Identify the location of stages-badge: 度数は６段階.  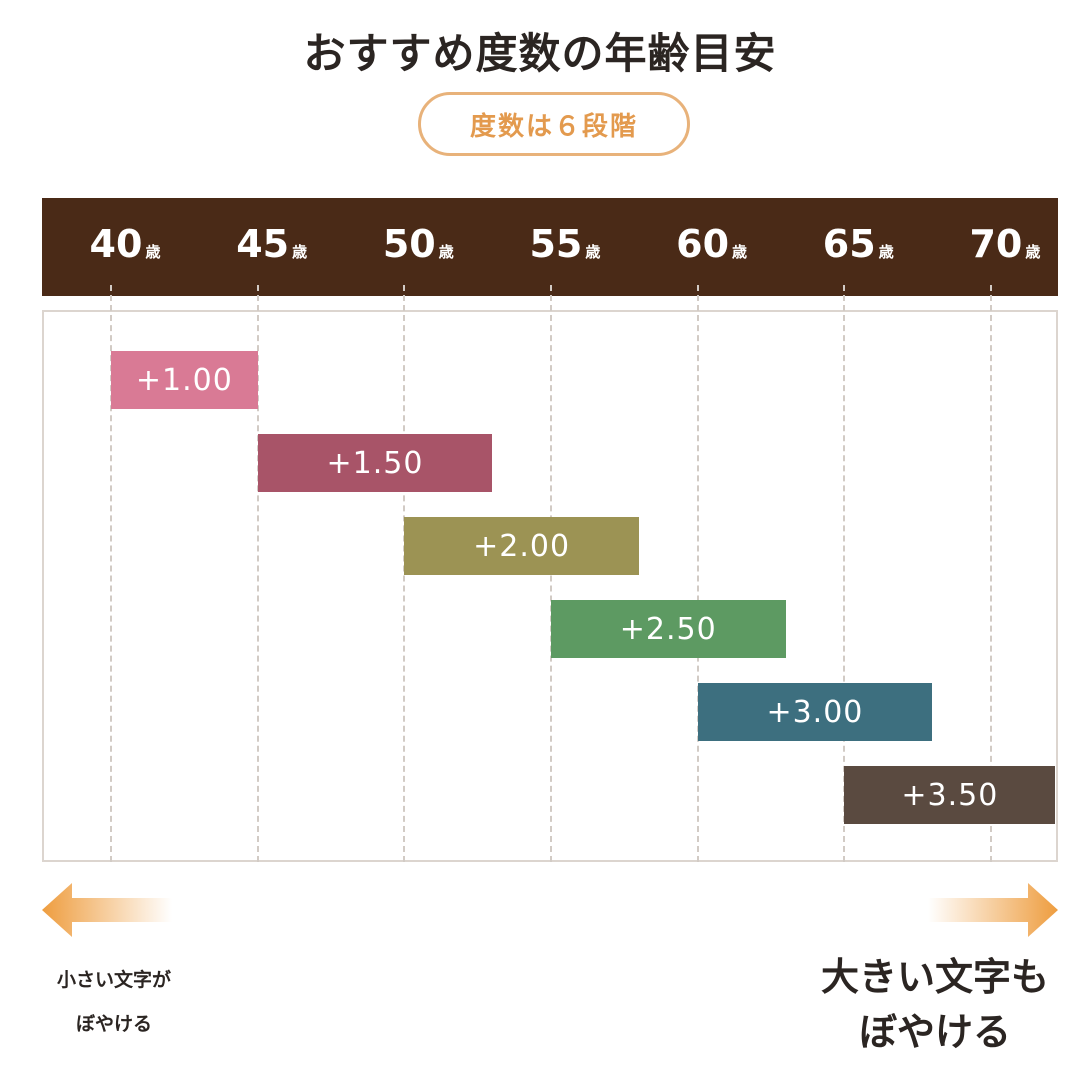
(554, 124).